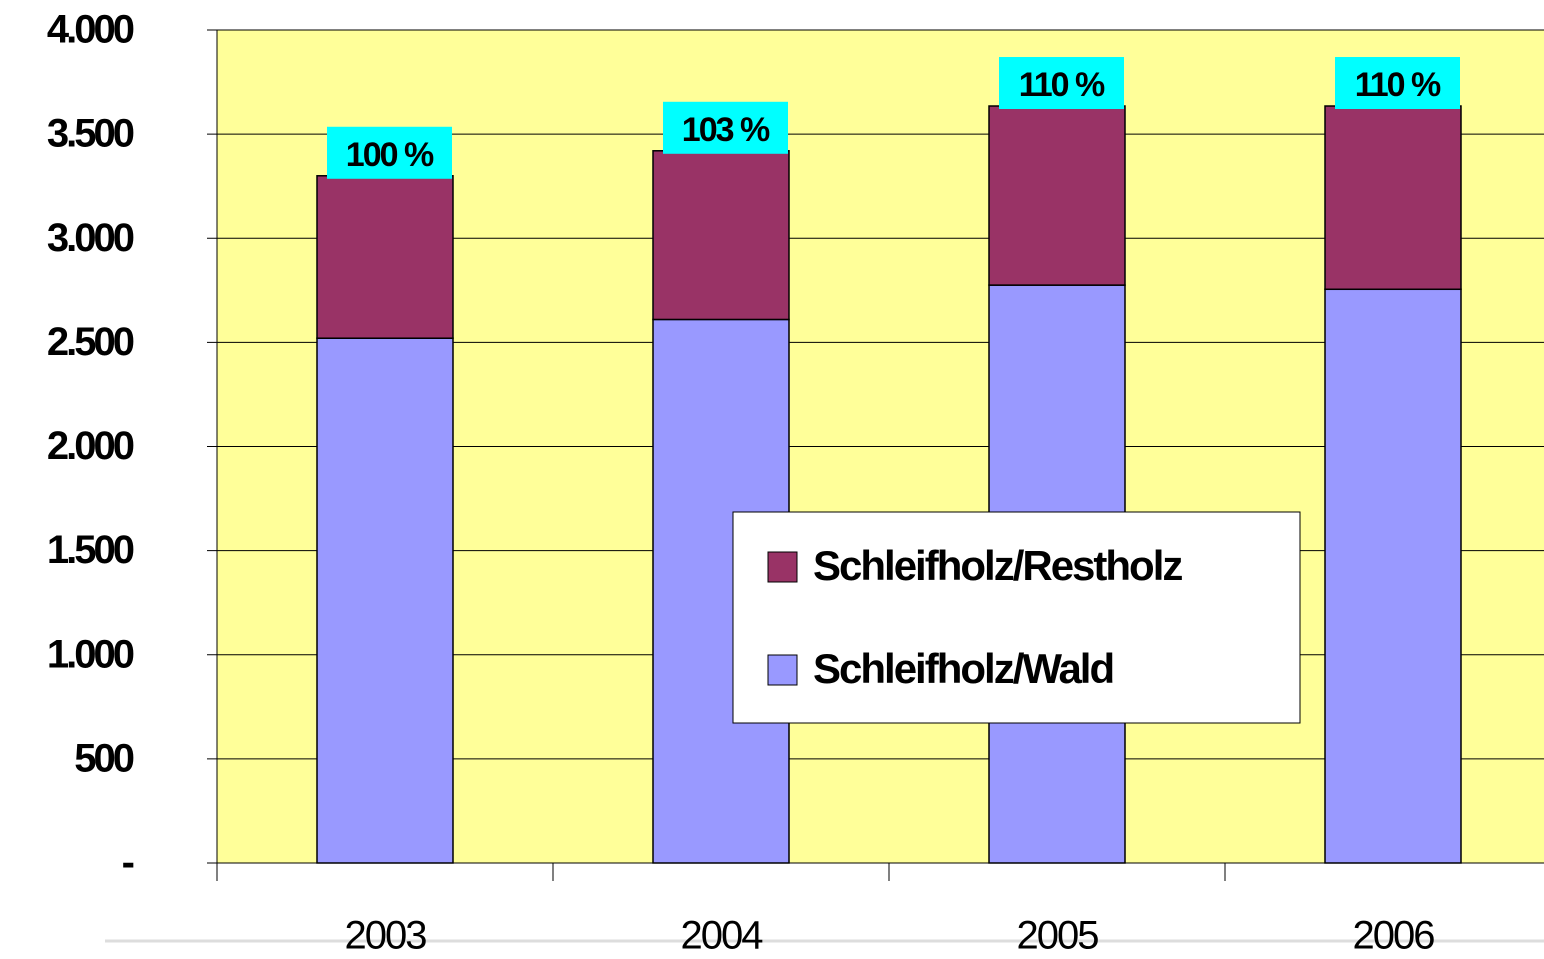 The height and width of the screenshot is (959, 1544). Describe the element at coordinates (90, 342) in the screenshot. I see `y-tick-label: 2.500` at that location.